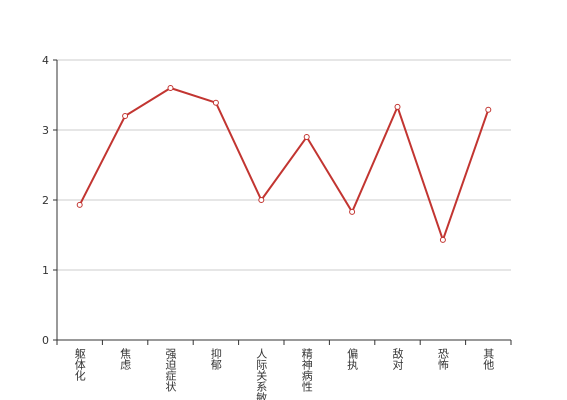 The image size is (567, 400). What do you see at coordinates (45, 130) in the screenshot?
I see `y-tick-label: 3` at bounding box center [45, 130].